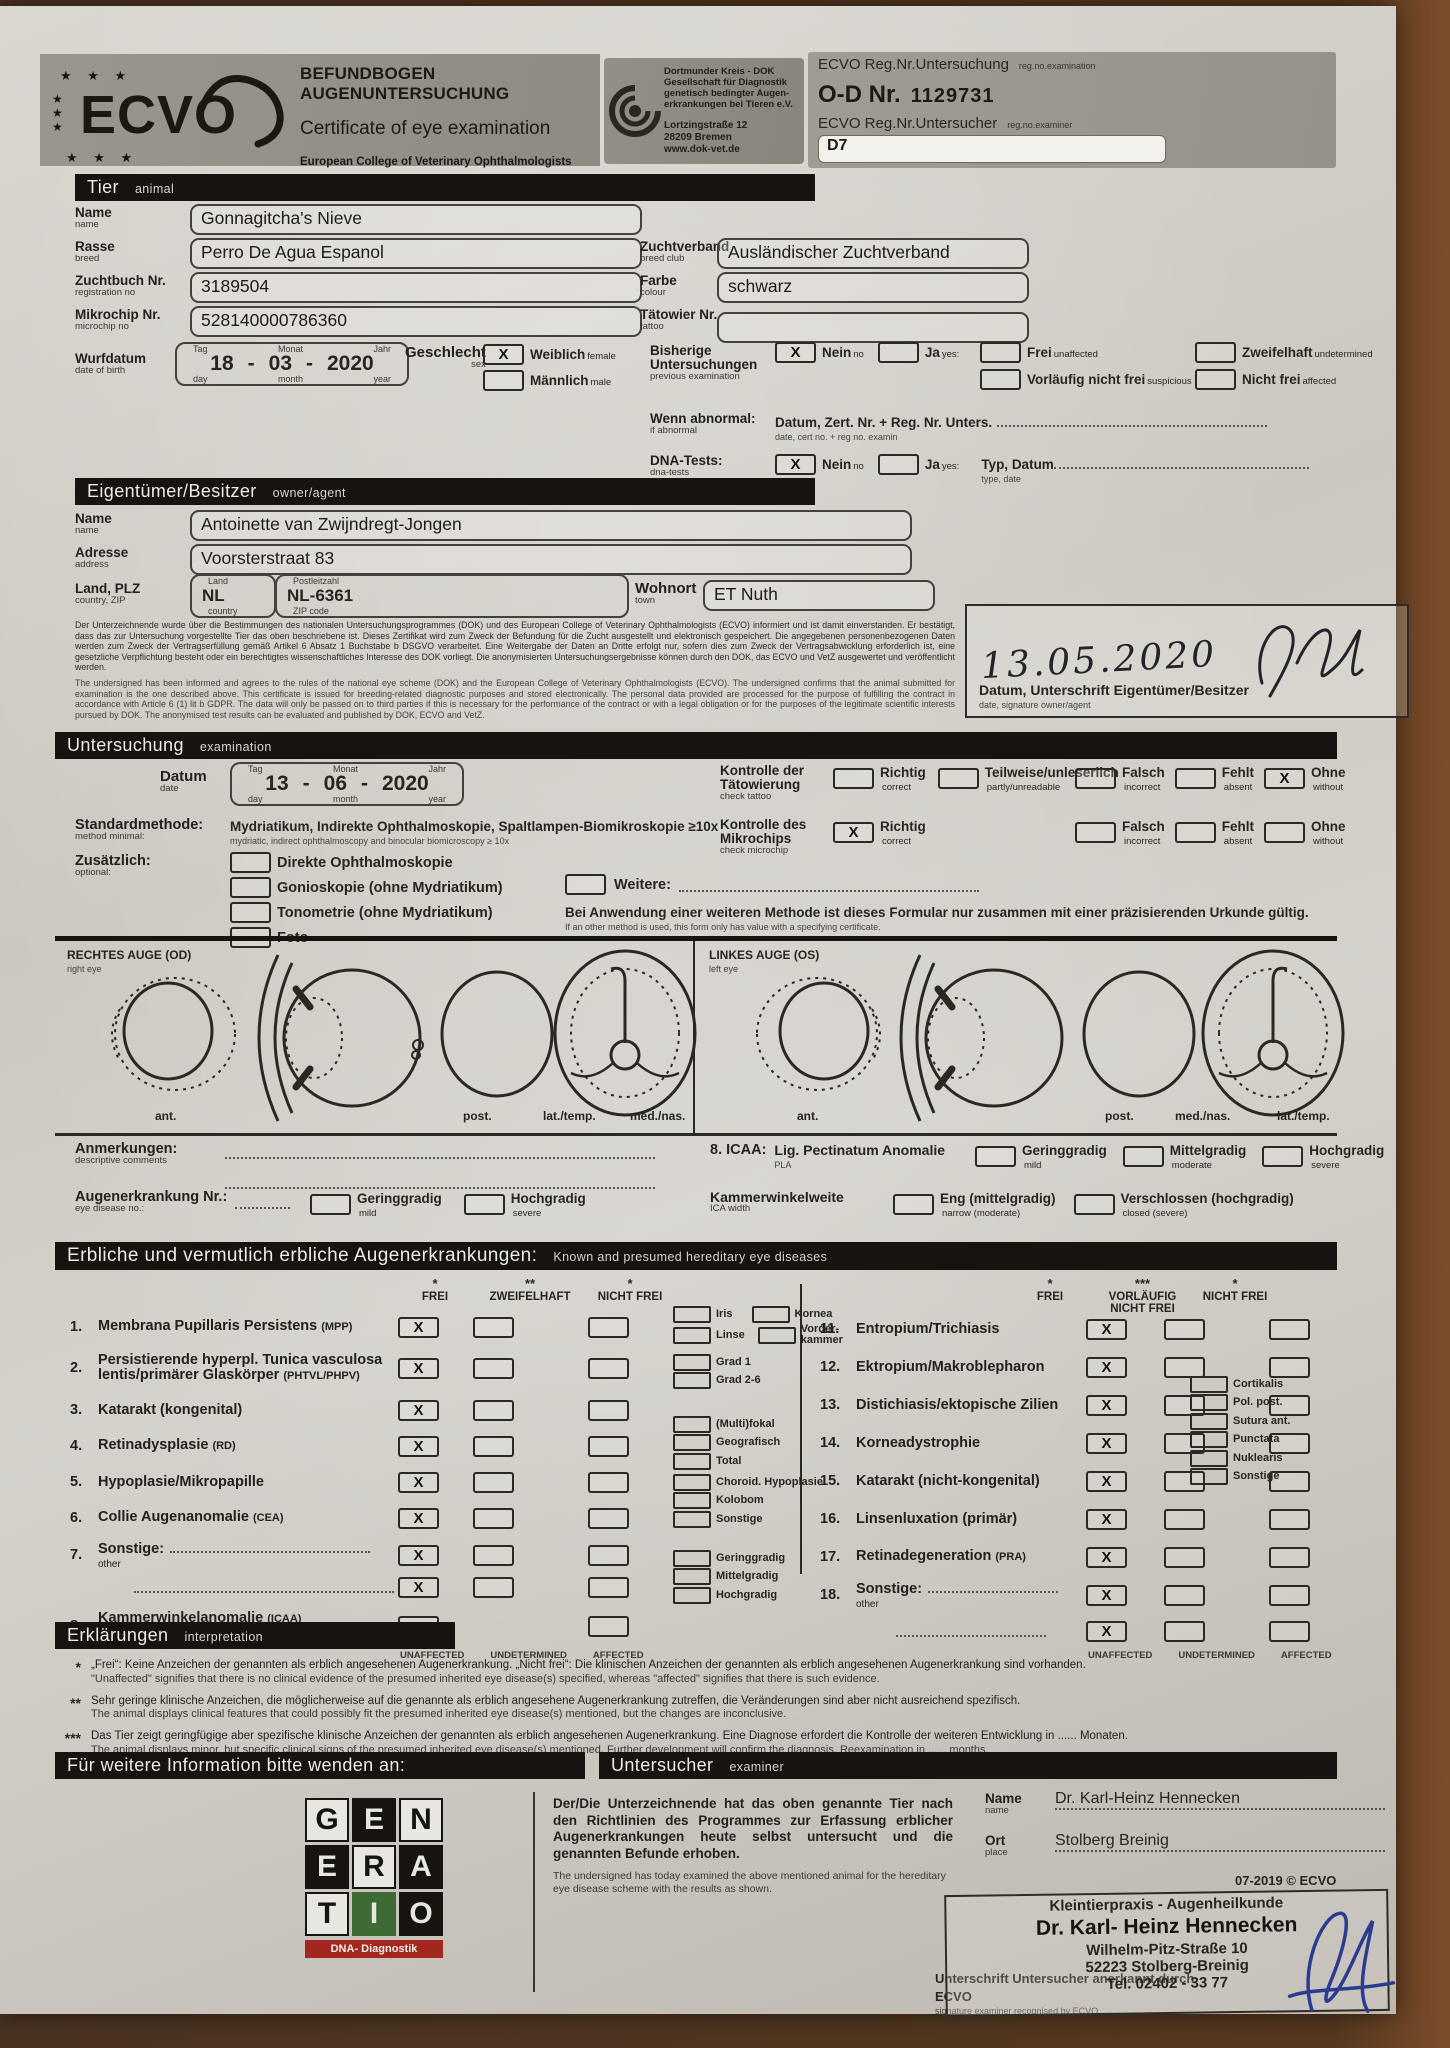  I want to click on dna-no-option: X Nein no, so click(819, 464).